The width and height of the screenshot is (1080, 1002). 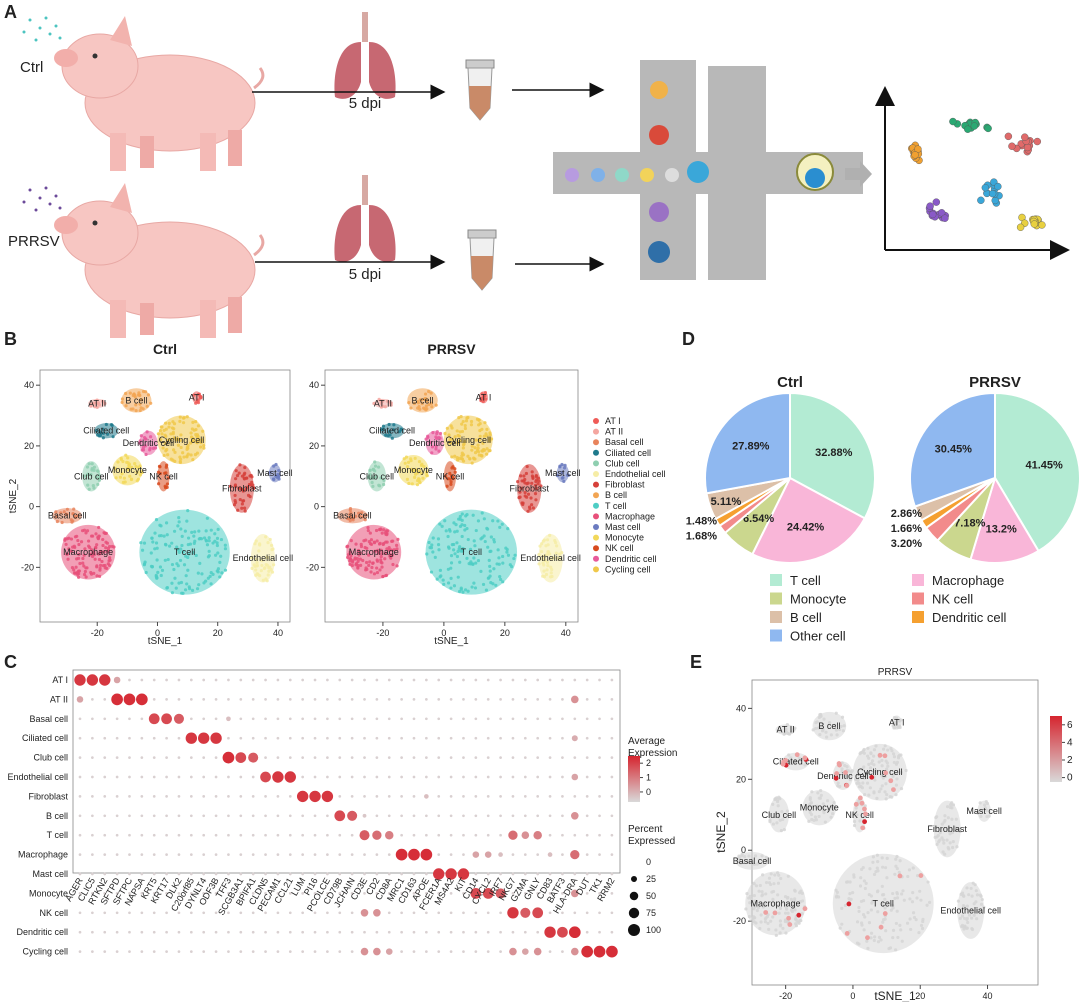 What do you see at coordinates (634, 896) in the screenshot?
I see `size-key` at bounding box center [634, 896].